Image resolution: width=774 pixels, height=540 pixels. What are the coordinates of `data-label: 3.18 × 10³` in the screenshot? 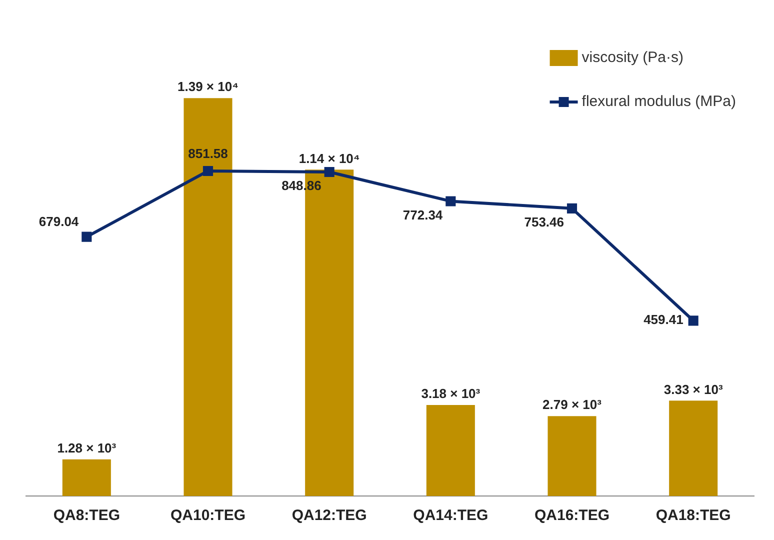 It's located at (451, 394).